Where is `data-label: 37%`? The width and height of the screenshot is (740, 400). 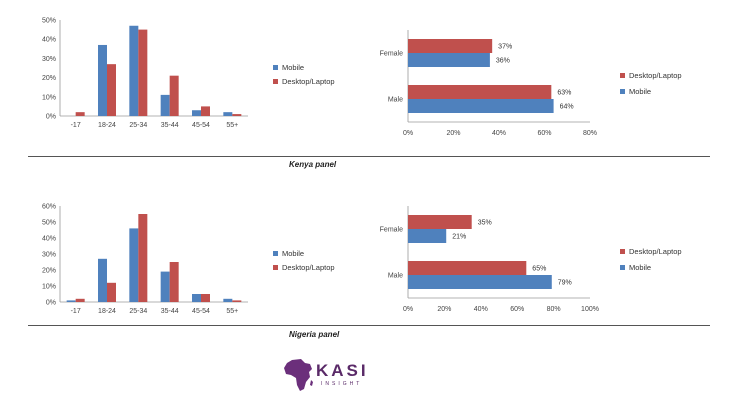
data-label: 37% is located at coordinates (505, 47).